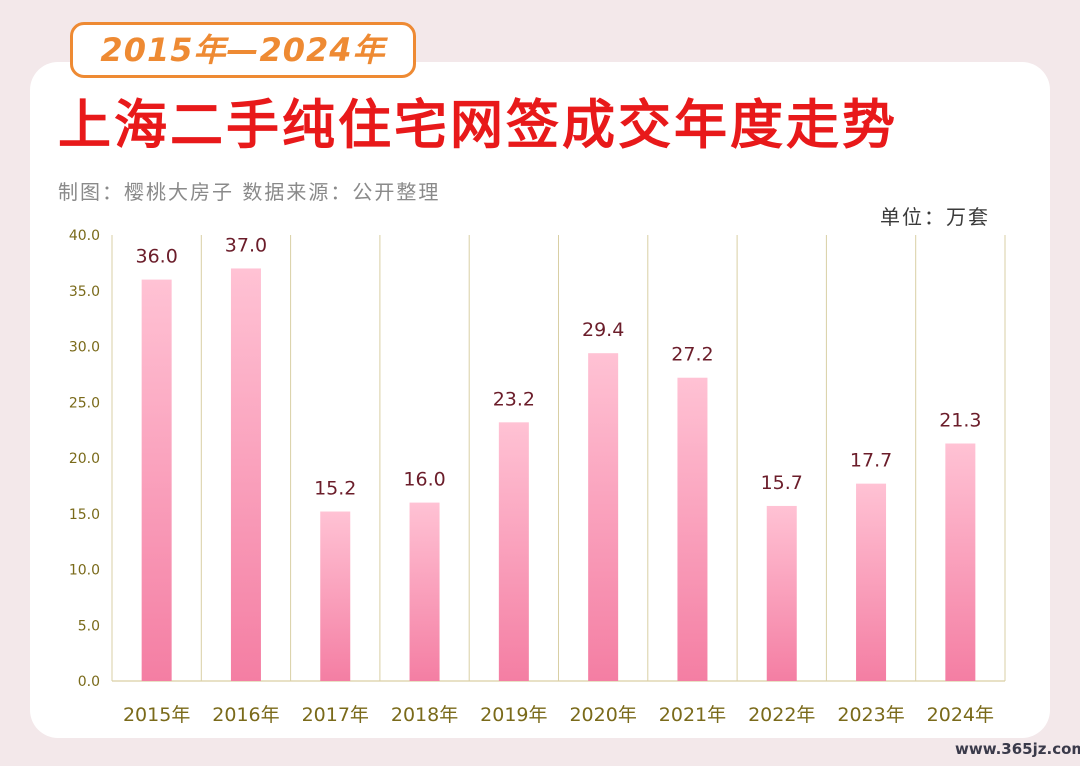 The height and width of the screenshot is (766, 1080). What do you see at coordinates (243, 50) in the screenshot?
I see `year-range-badge: 2015年—2024年` at bounding box center [243, 50].